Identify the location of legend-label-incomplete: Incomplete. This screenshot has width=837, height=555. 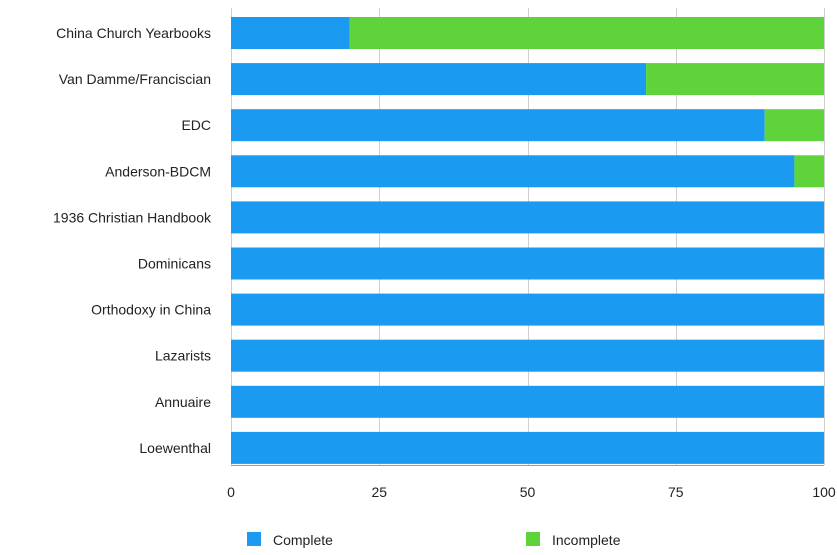
(586, 540).